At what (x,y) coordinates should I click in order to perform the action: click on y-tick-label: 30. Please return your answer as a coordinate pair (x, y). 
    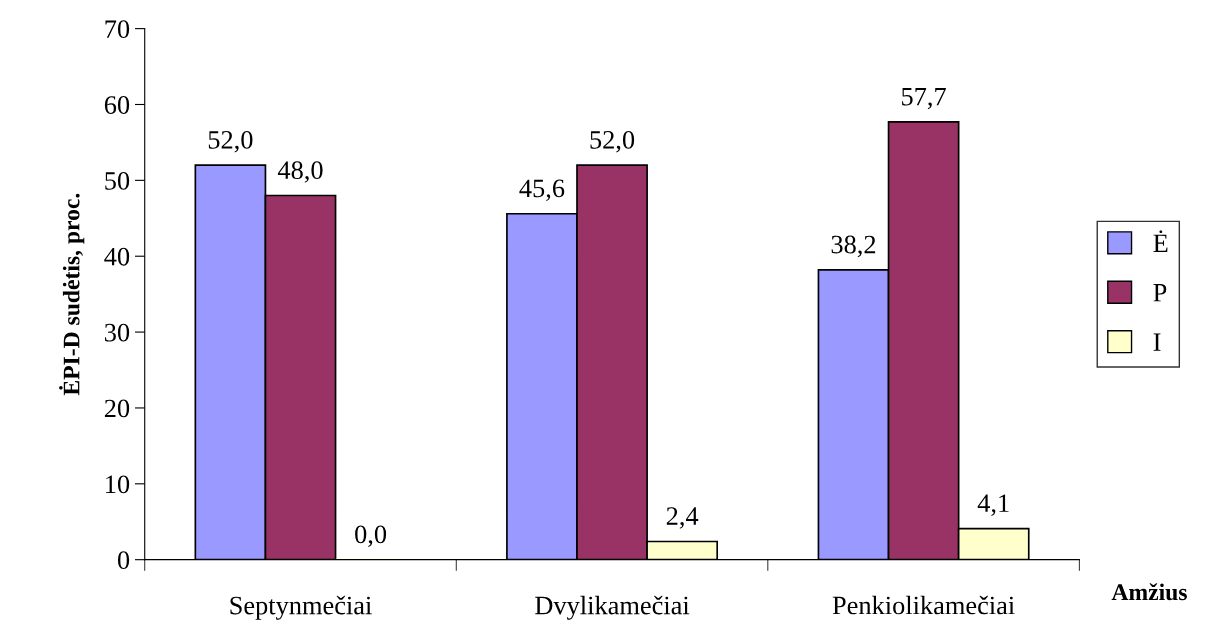
    Looking at the image, I should click on (117, 332).